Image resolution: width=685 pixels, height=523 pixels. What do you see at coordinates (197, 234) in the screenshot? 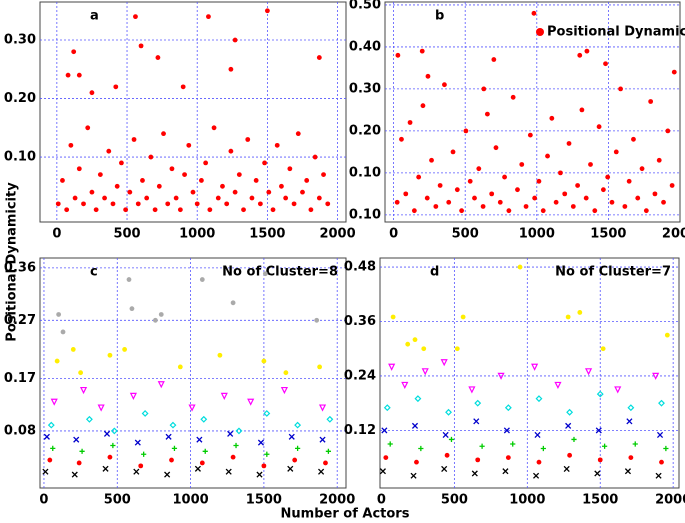
I see `x-tick-label: 1000` at bounding box center [197, 234].